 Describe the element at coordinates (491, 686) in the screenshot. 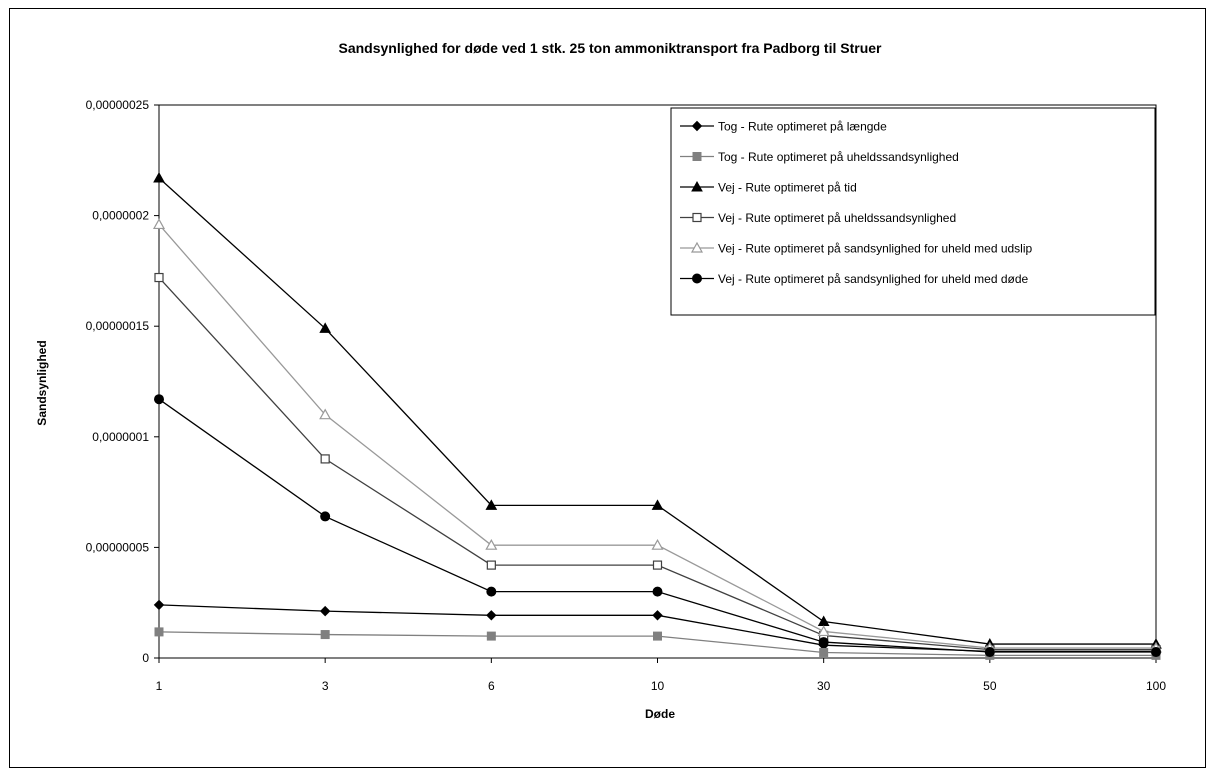

I see `x-tick-label: 6` at that location.